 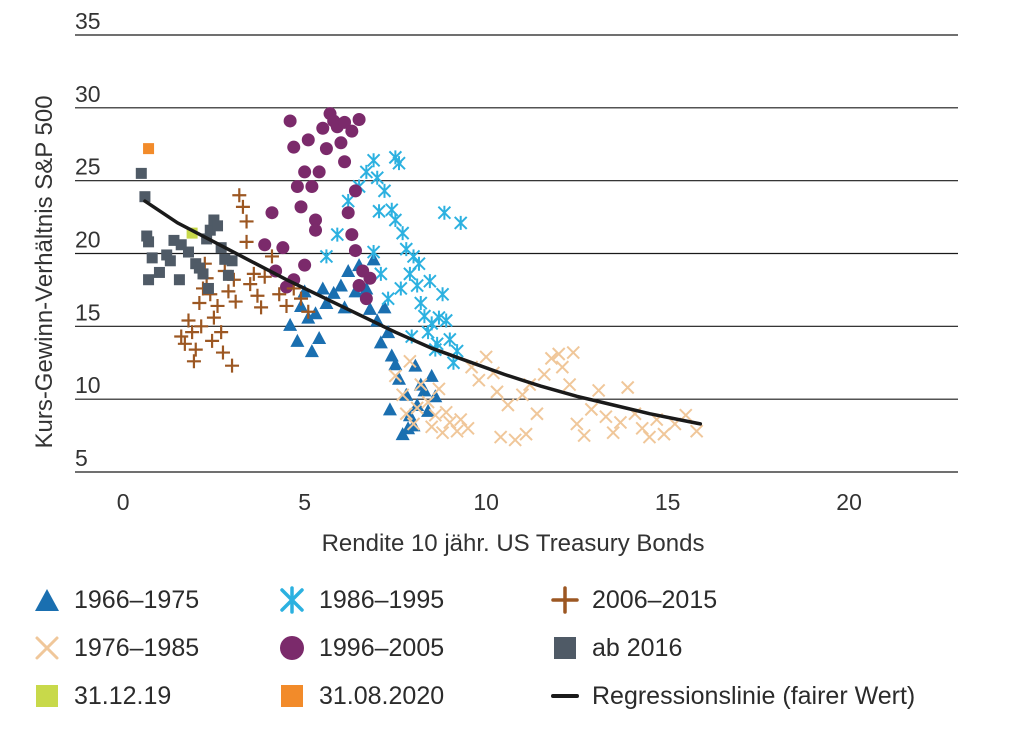 I want to click on legend-item-1976-1985: 1976–1985, so click(x=114, y=648).